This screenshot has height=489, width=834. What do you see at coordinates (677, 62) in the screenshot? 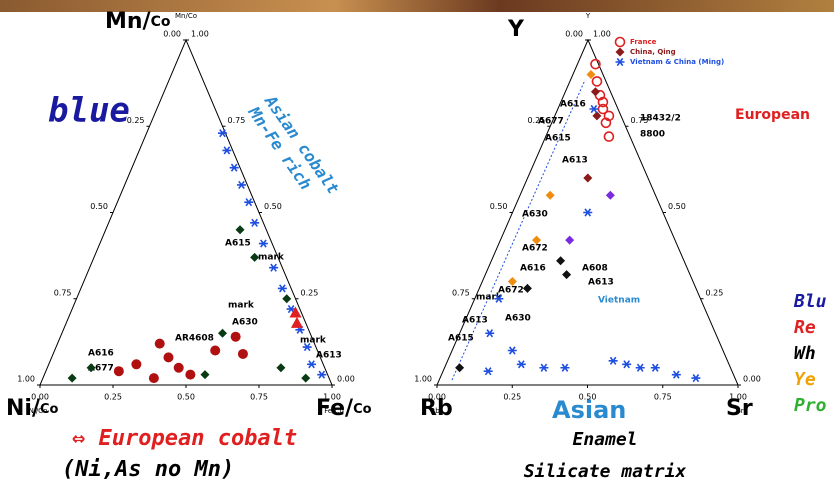
I see `legend-label: Vietnam & China (Ming)` at bounding box center [677, 62].